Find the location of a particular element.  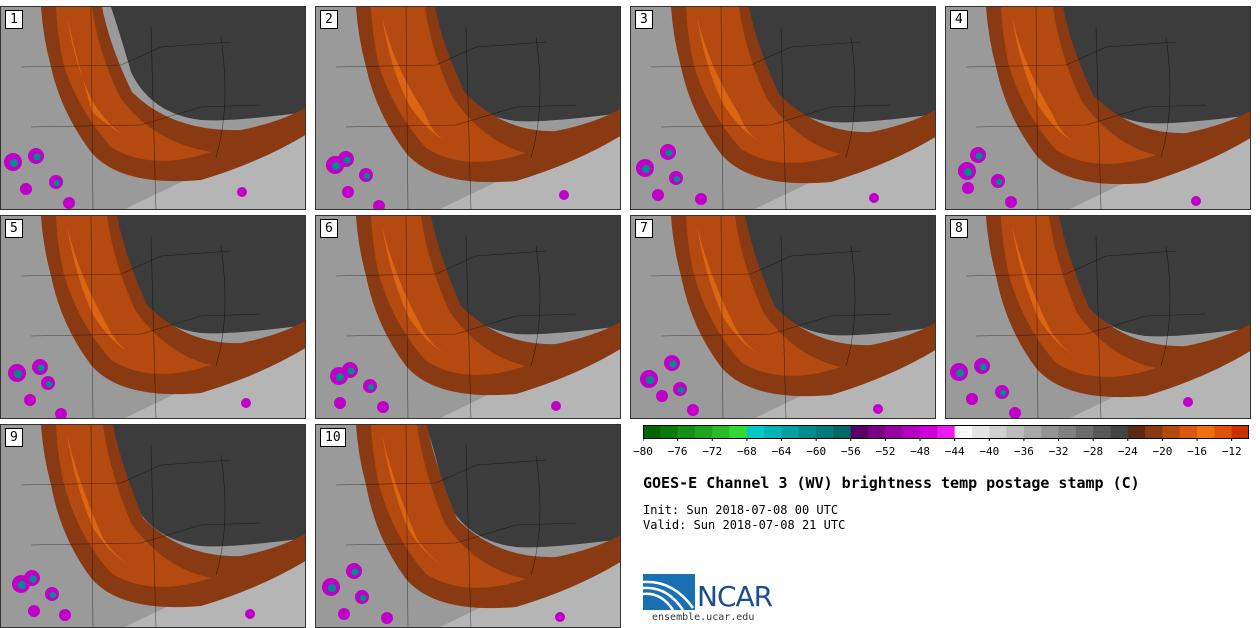

colorbar-tick-label: −36 is located at coordinates (1023, 451).